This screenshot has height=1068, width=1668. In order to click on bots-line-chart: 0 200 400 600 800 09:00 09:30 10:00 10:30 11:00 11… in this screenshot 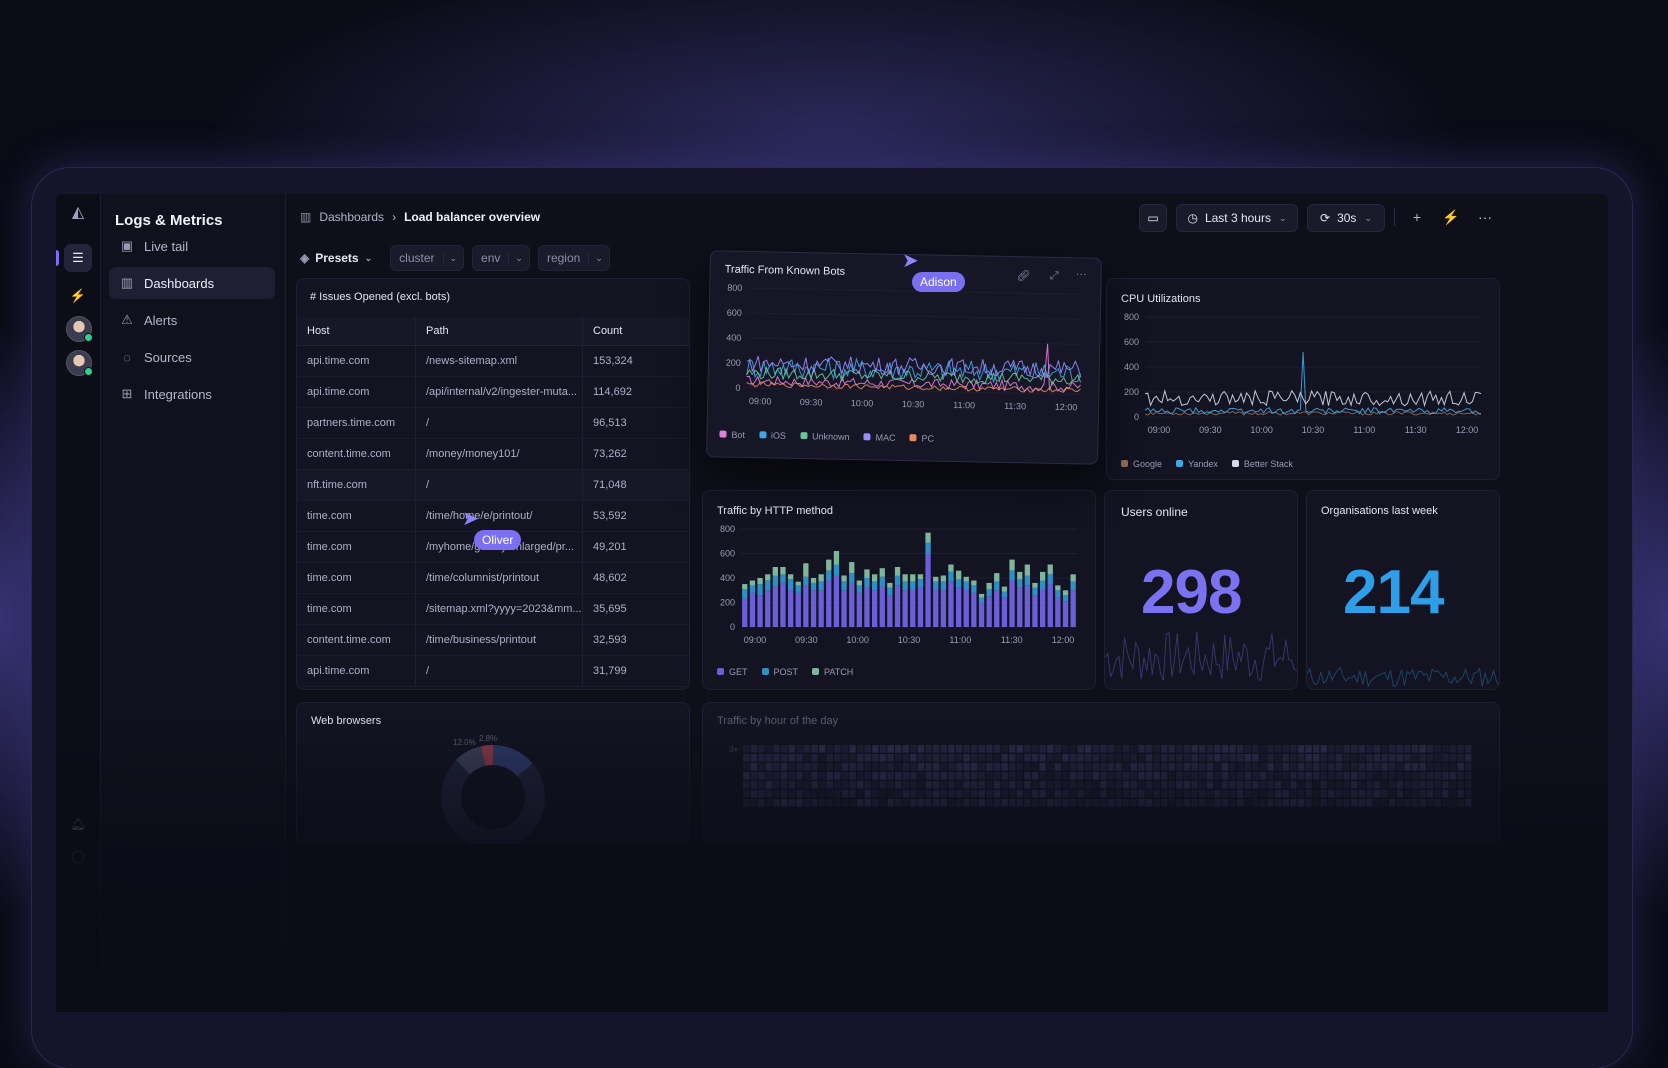, I will do `click(904, 347)`.